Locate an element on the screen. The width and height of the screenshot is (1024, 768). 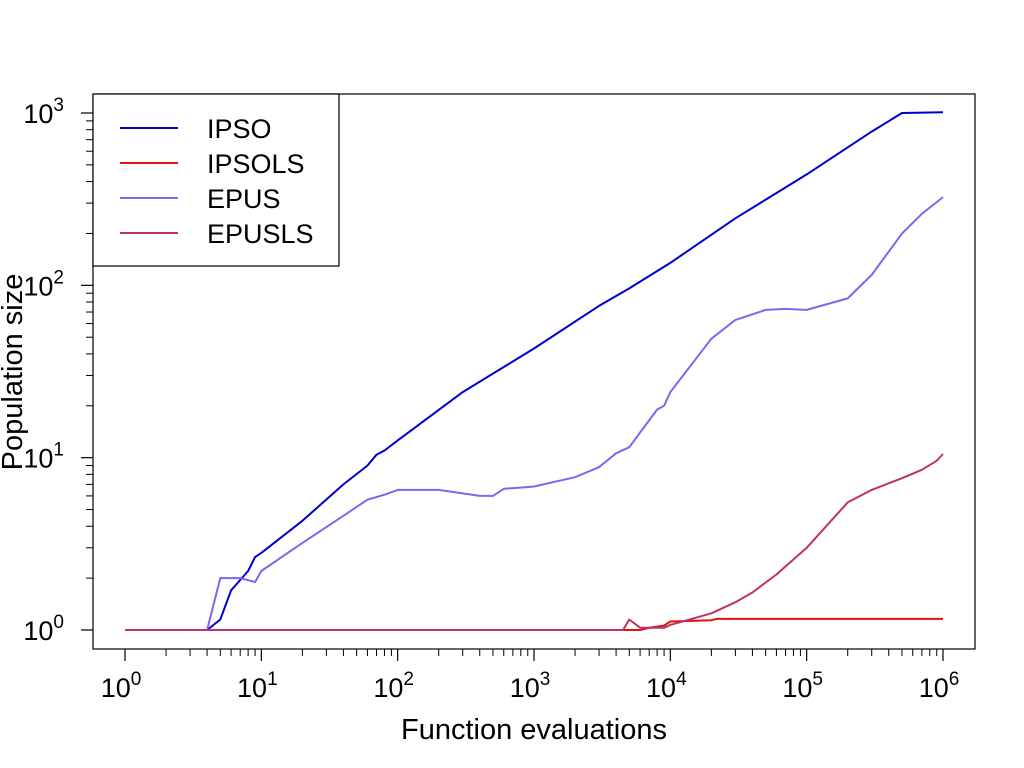
x-minor-ticks is located at coordinates (551, 652).